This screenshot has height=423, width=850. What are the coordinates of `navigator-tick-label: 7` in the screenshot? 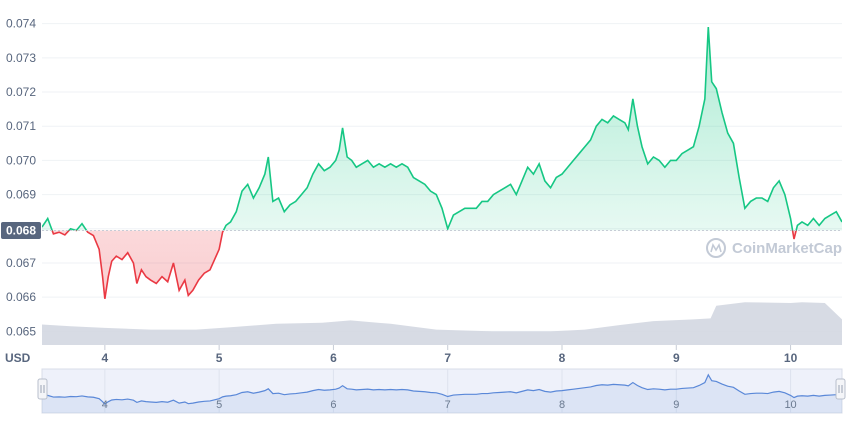 It's located at (448, 405).